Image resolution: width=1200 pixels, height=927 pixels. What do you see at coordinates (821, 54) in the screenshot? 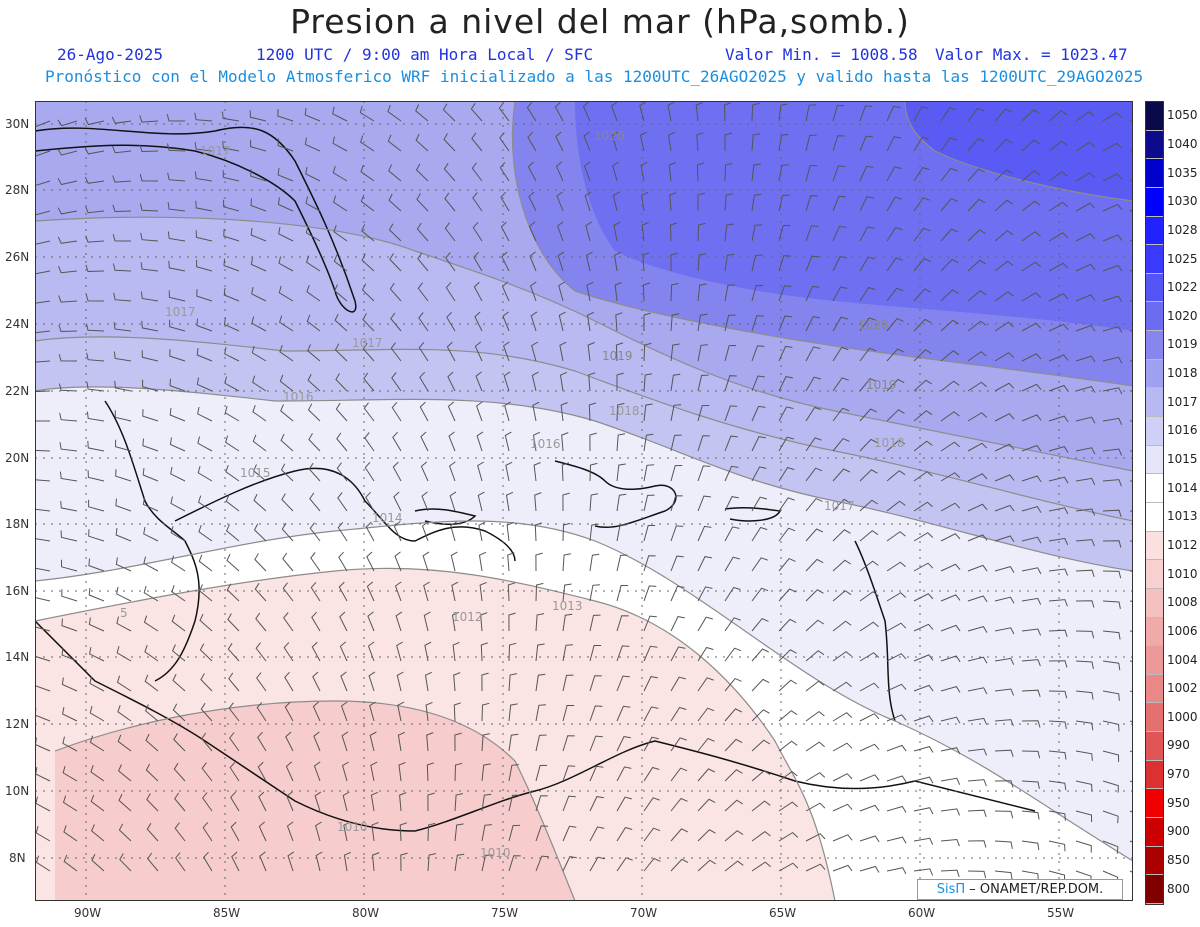
I see `min-value-label: Valor Min. = 1008.58` at bounding box center [821, 54].